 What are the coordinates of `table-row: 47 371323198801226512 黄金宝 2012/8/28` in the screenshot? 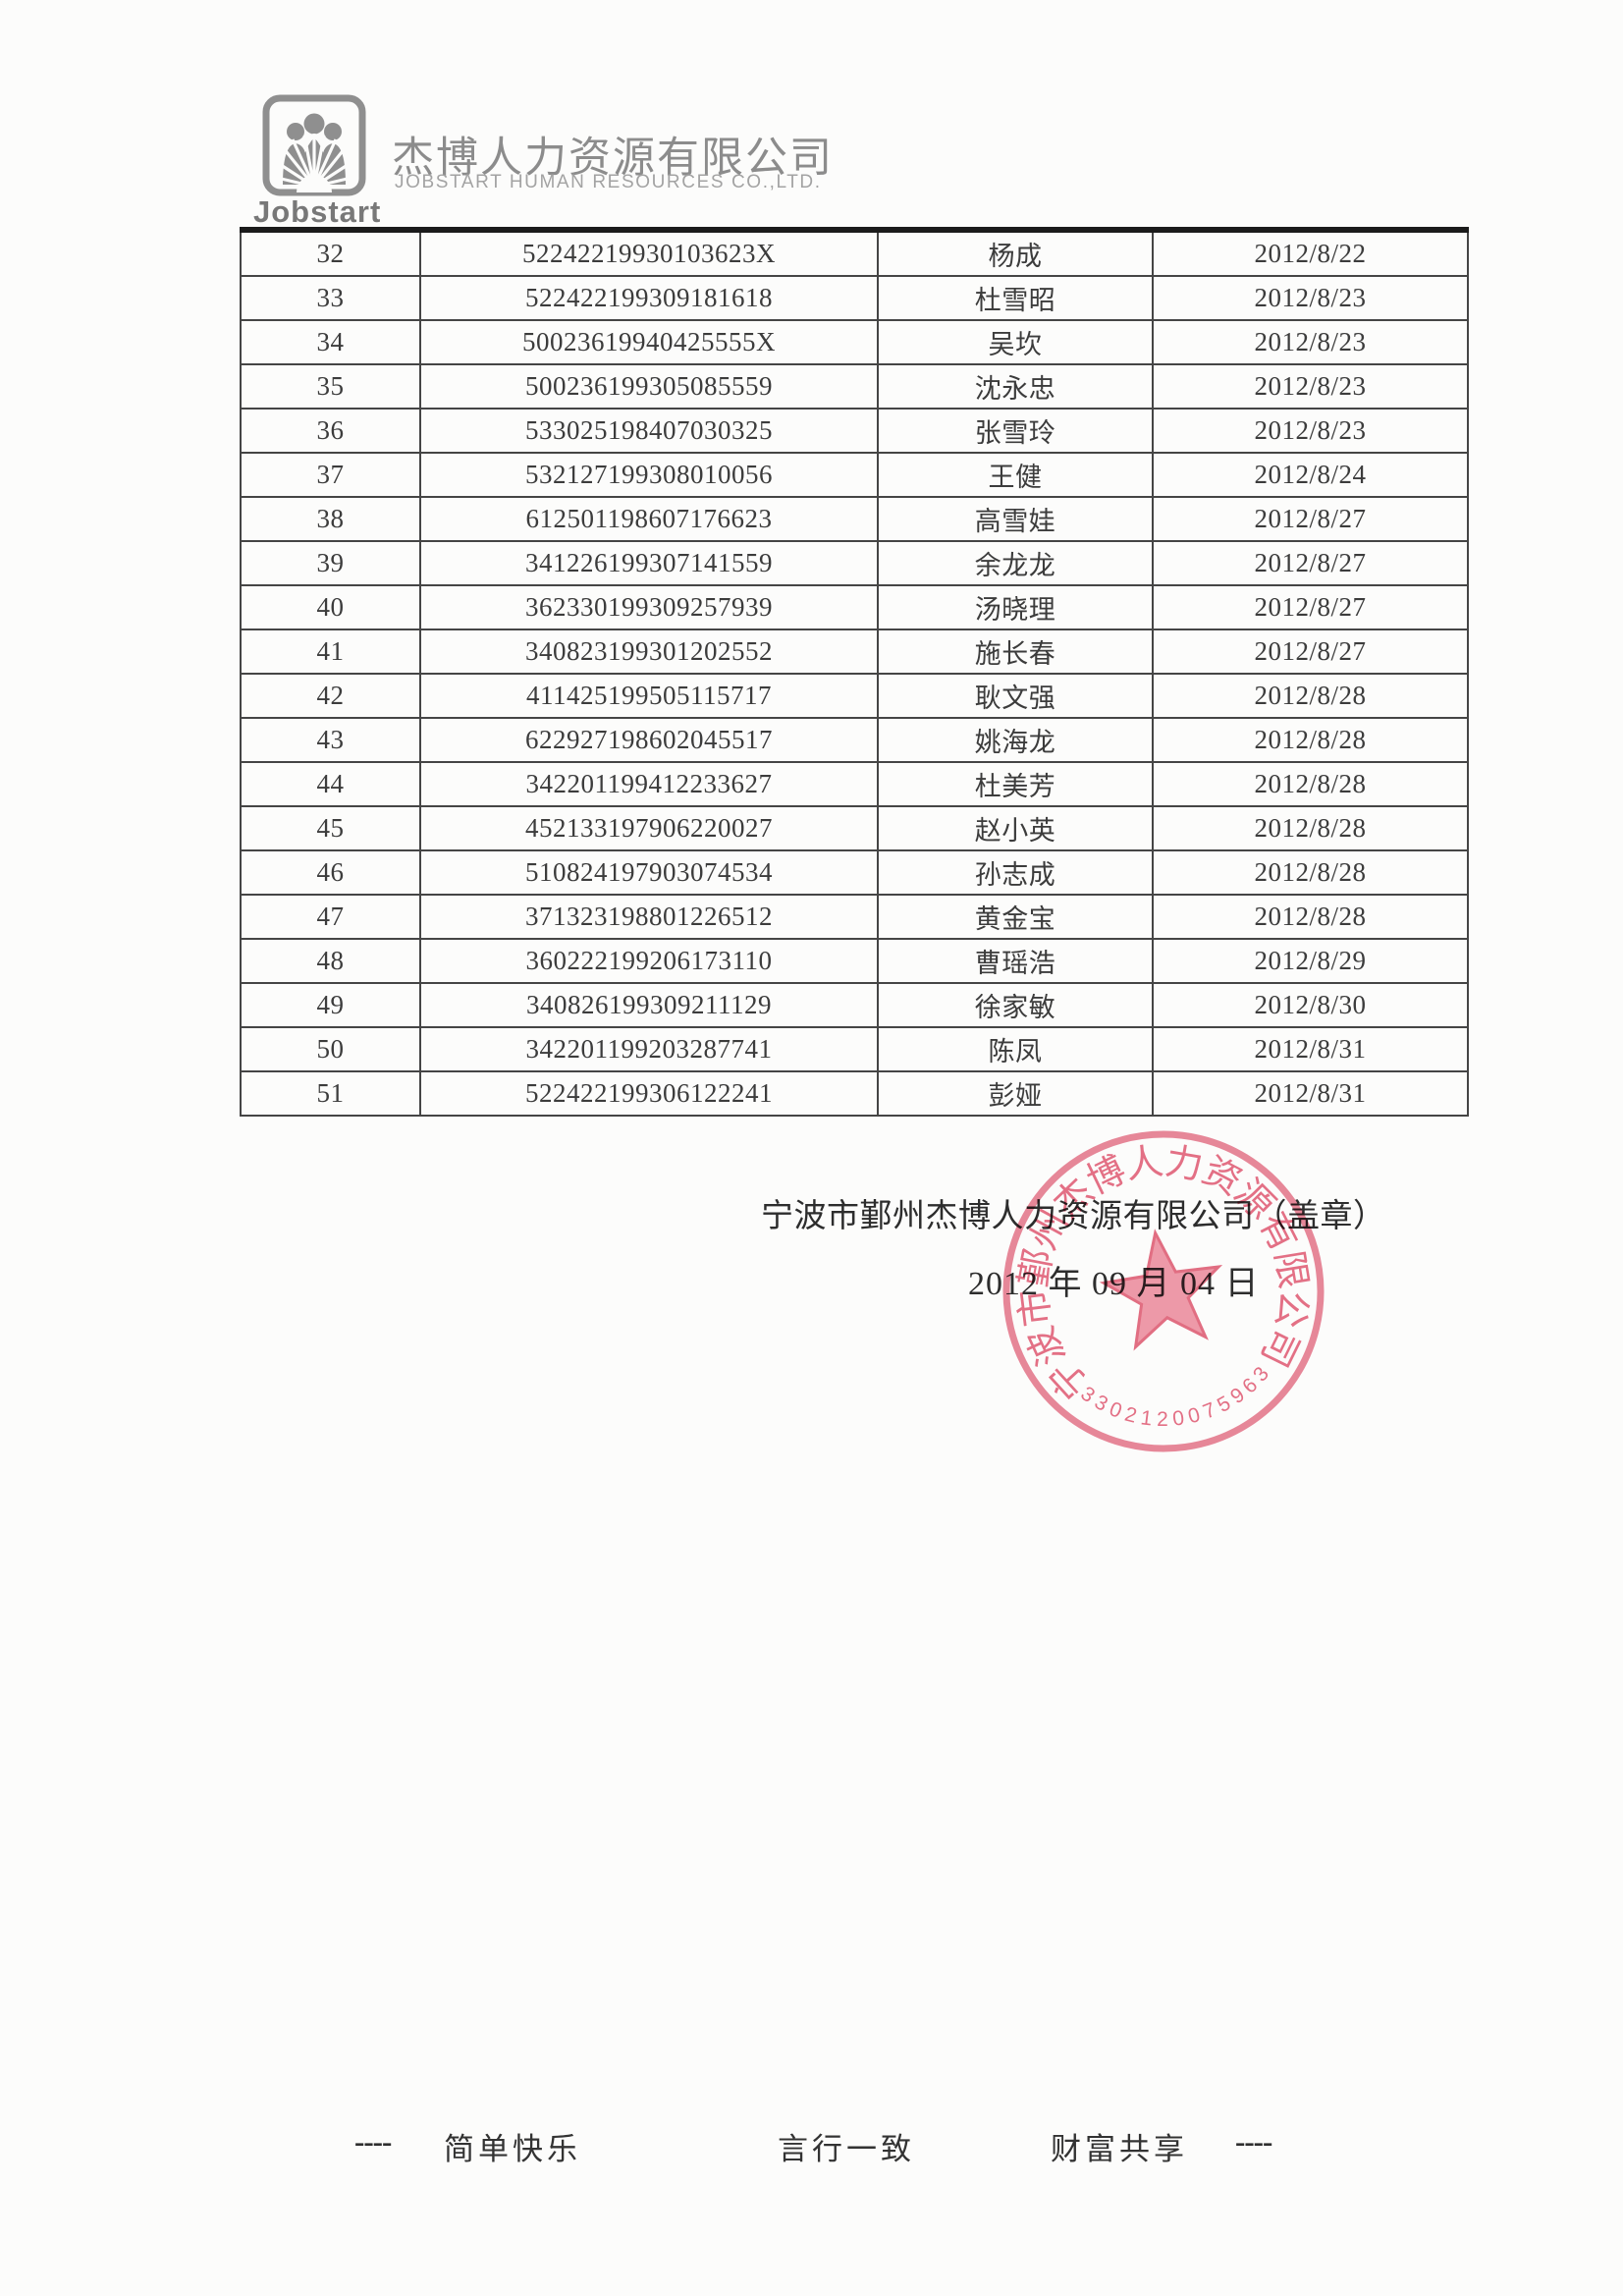 It's located at (854, 917).